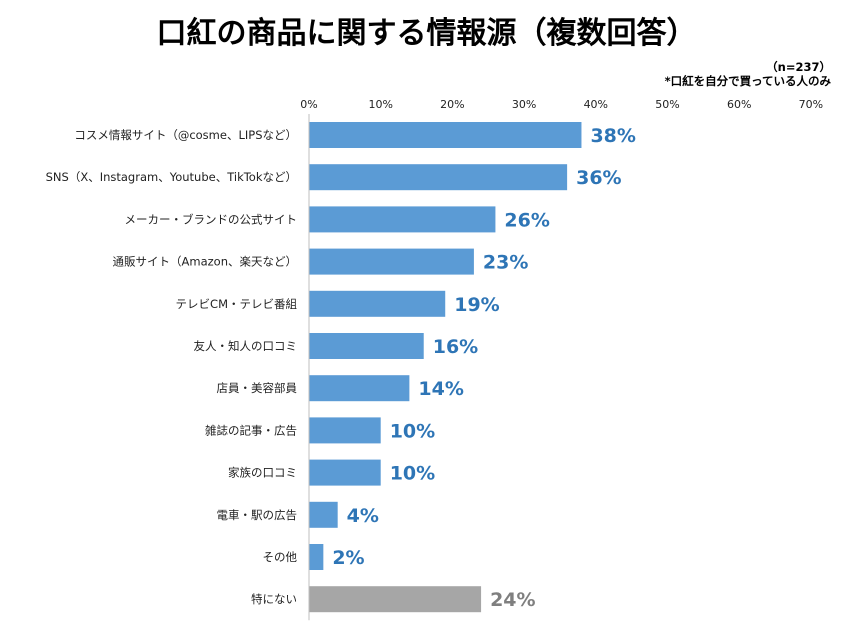  Describe the element at coordinates (455, 347) in the screenshot. I see `data-label: 16%` at that location.